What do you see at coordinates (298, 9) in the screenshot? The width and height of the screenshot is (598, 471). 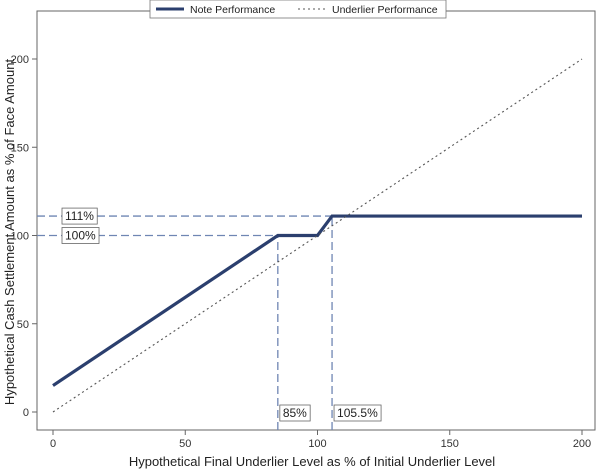 I see `legend: Note Performance Underlier Performance` at bounding box center [298, 9].